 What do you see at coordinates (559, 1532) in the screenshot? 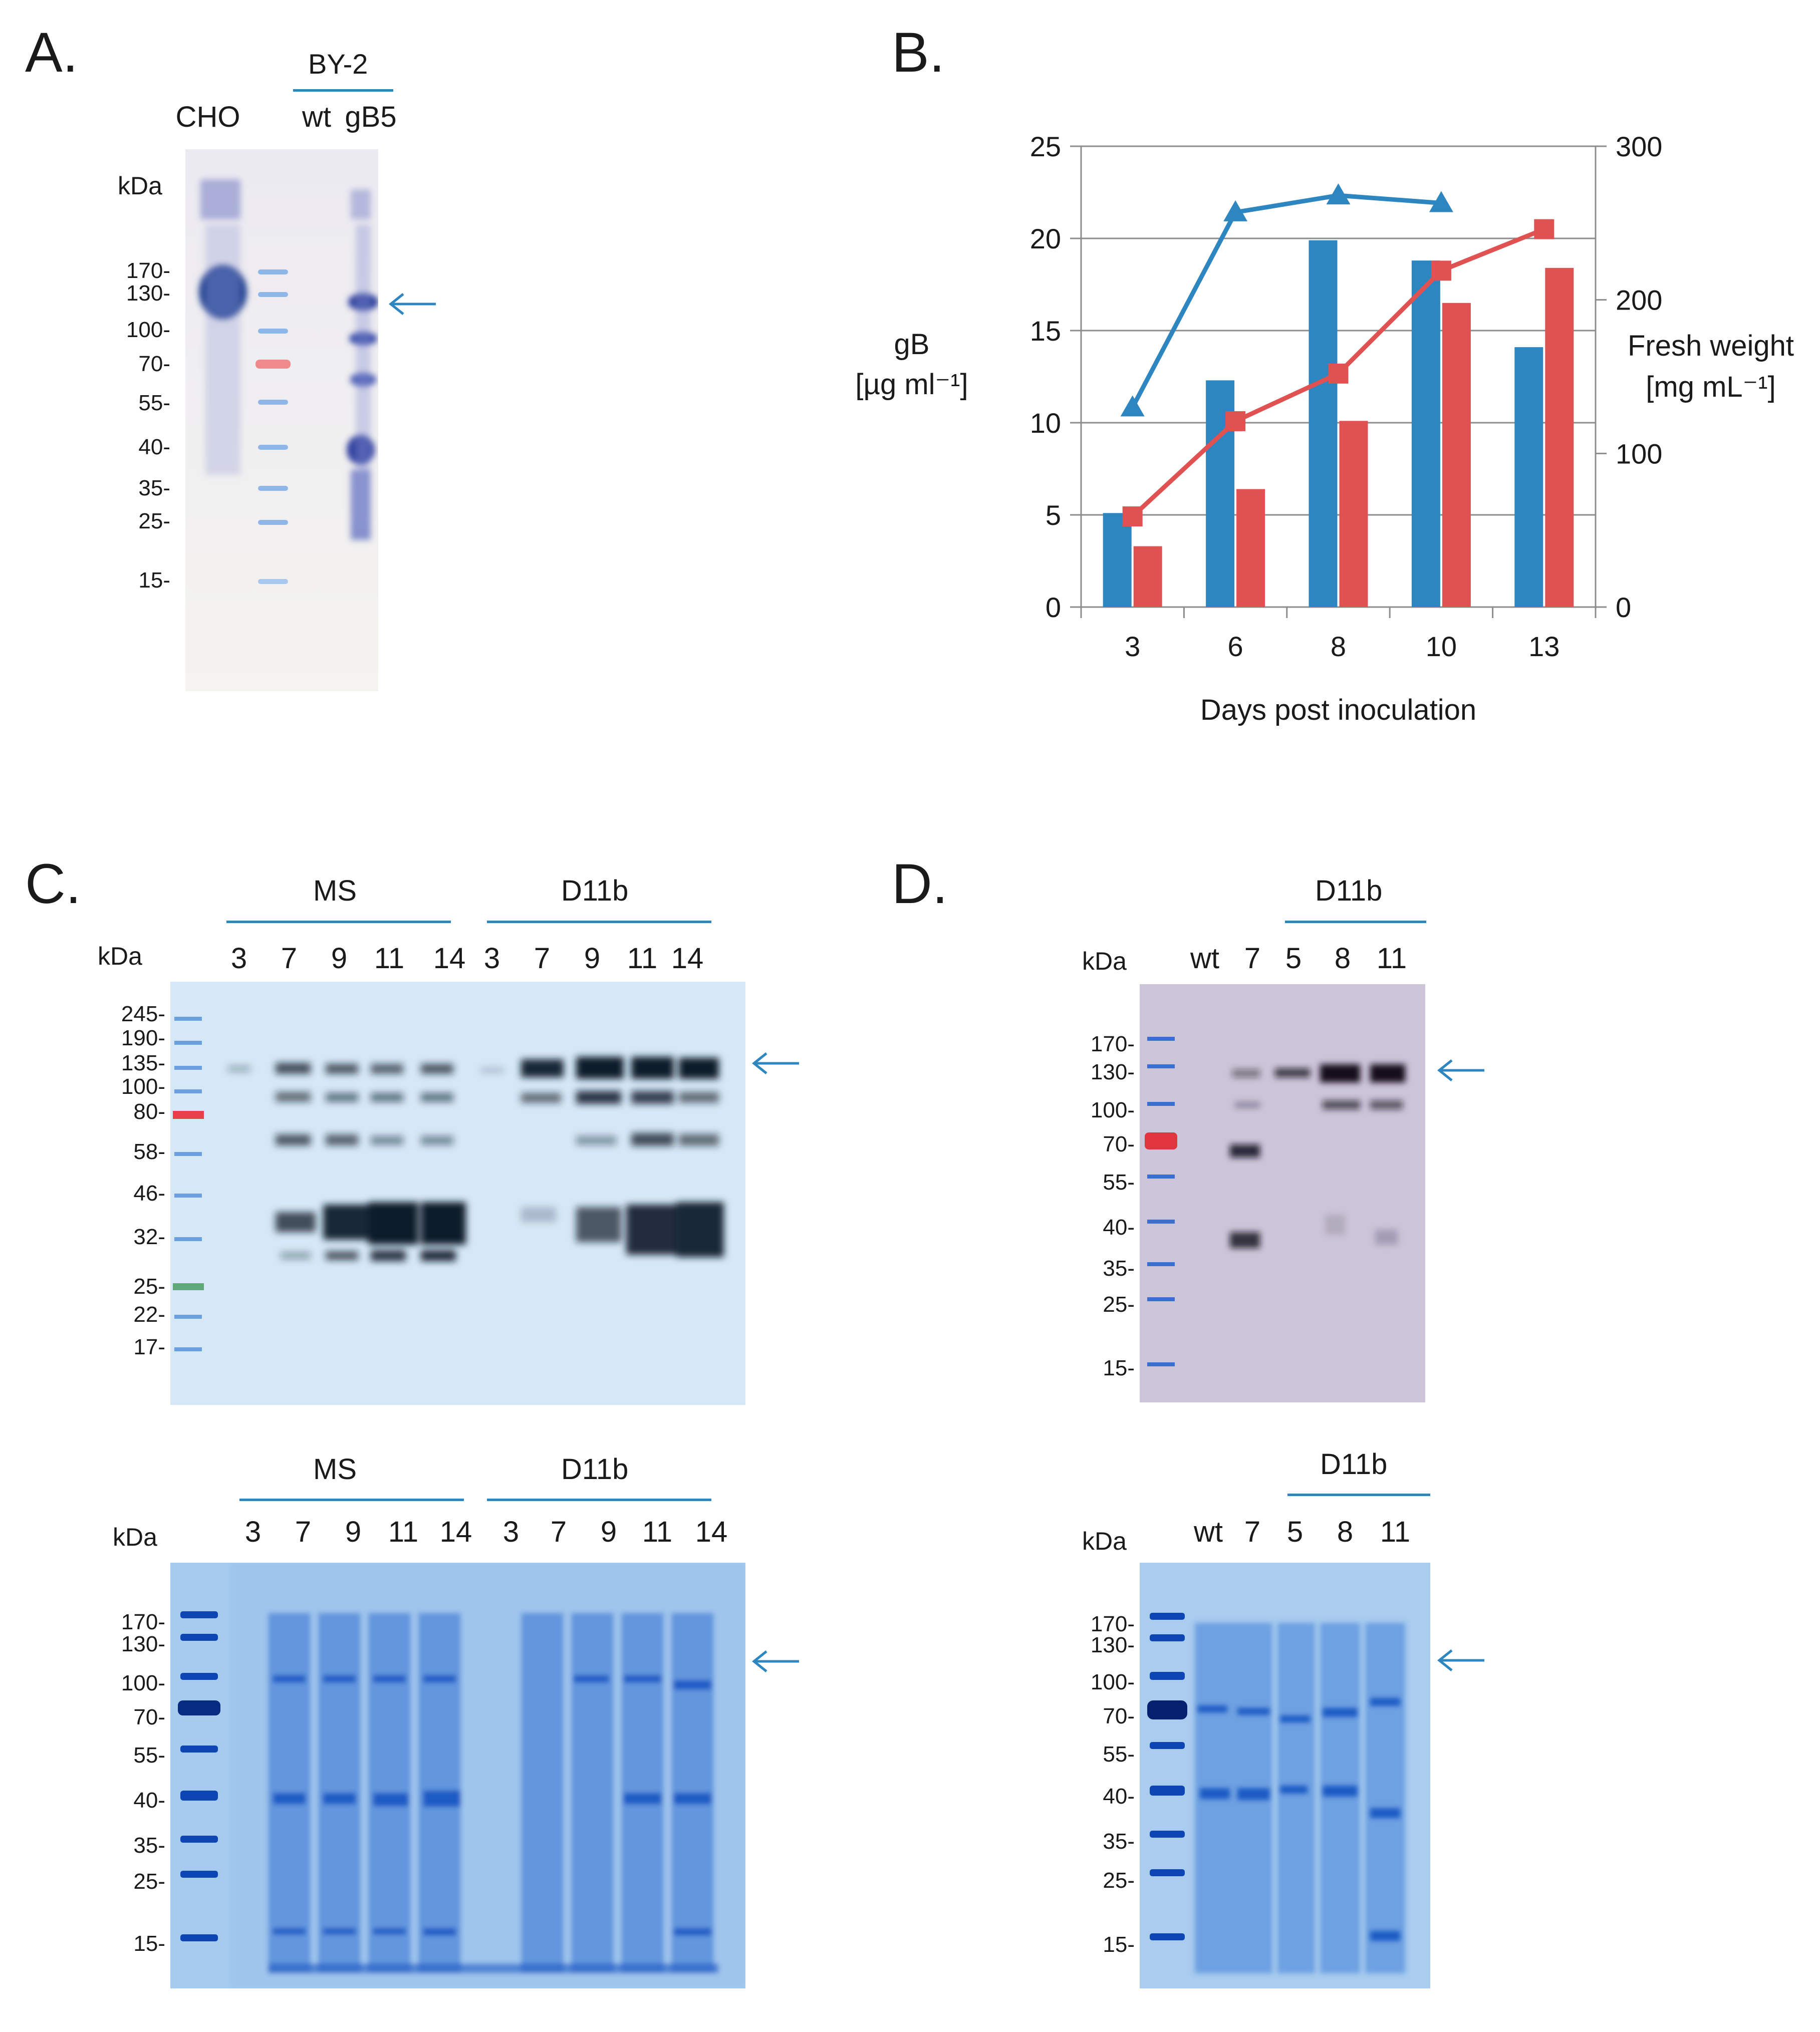
I see `panel-c-gel-lane-6: 7` at bounding box center [559, 1532].